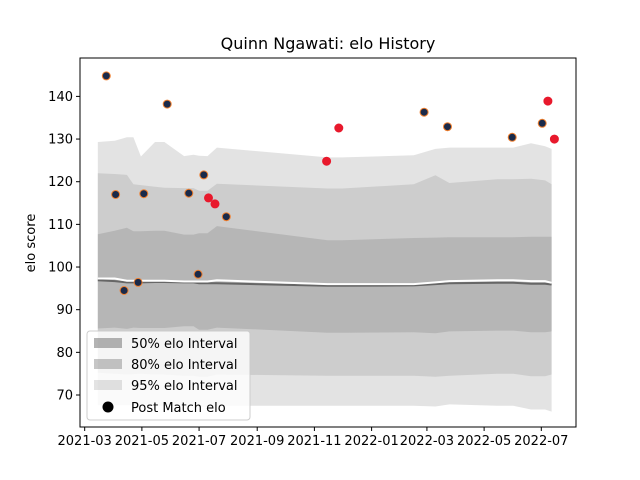 This screenshot has width=640, height=480. I want to click on legend-frame, so click(168, 375).